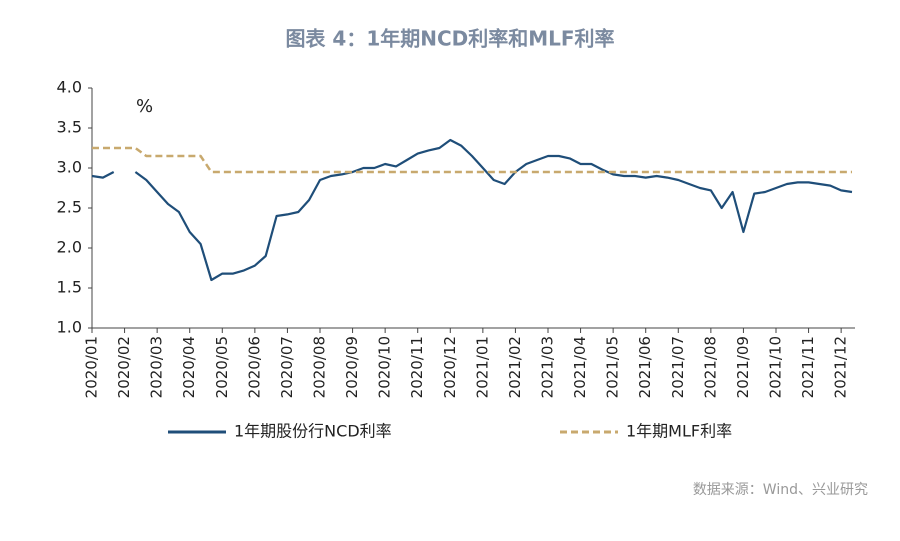 The height and width of the screenshot is (541, 900). What do you see at coordinates (482, 367) in the screenshot?
I see `x-tick-label: 2021/01` at bounding box center [482, 367].